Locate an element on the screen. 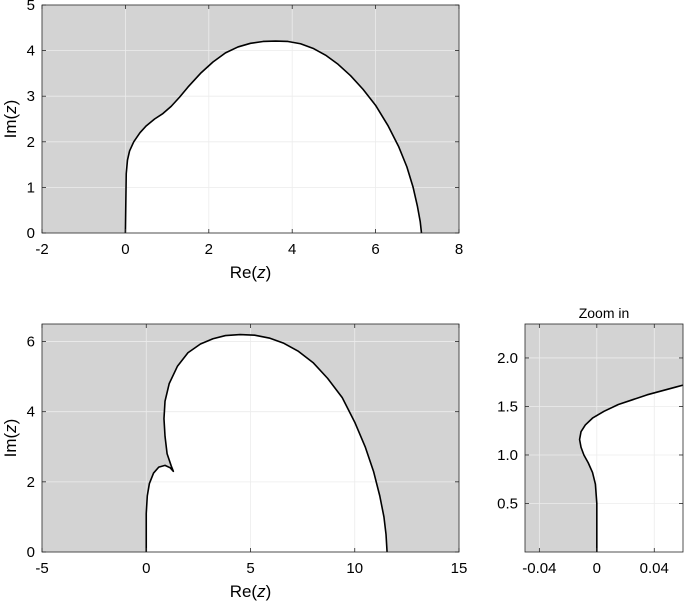 The image size is (685, 609). axes-frame is located at coordinates (604, 438).